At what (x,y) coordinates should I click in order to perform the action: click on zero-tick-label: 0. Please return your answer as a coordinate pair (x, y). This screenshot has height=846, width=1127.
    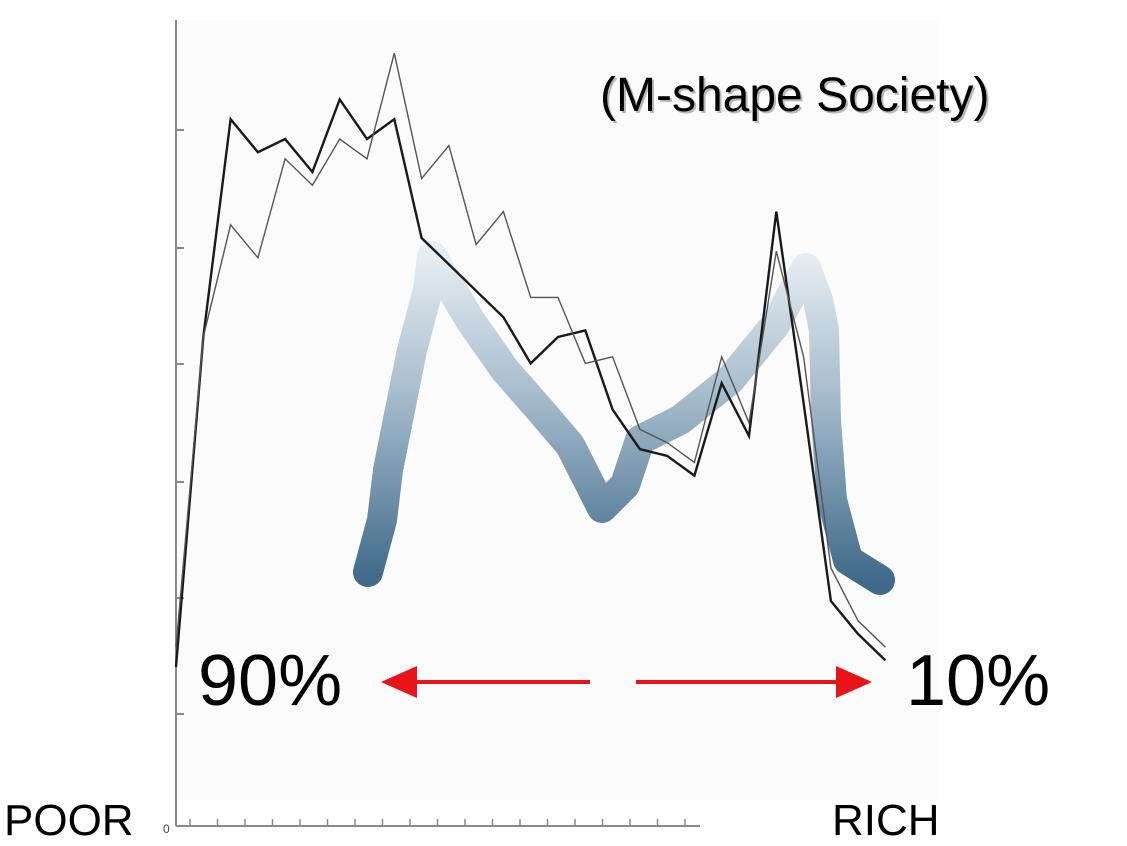
    Looking at the image, I should click on (166, 829).